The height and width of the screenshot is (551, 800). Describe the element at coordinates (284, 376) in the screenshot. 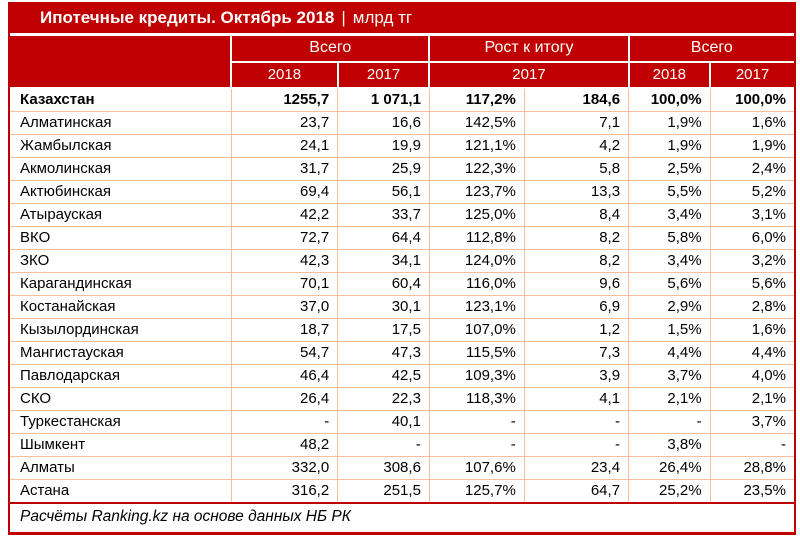

I see `value-cell: 46,4` at that location.